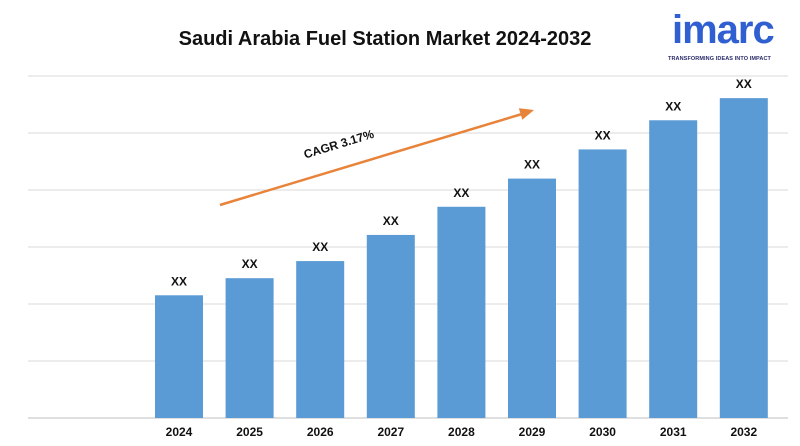 This screenshot has width=800, height=446. What do you see at coordinates (320, 247) in the screenshot?
I see `data-label-2026: XX` at bounding box center [320, 247].